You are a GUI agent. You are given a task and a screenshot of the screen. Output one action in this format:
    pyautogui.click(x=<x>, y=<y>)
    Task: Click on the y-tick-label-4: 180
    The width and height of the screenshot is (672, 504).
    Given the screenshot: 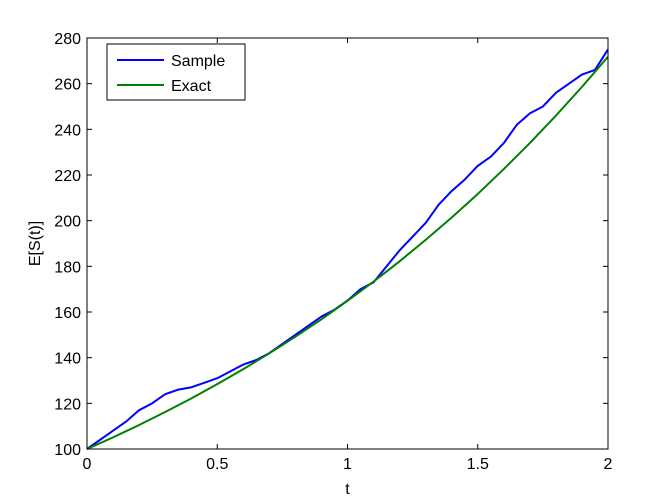 What is the action you would take?
    pyautogui.click(x=67, y=267)
    